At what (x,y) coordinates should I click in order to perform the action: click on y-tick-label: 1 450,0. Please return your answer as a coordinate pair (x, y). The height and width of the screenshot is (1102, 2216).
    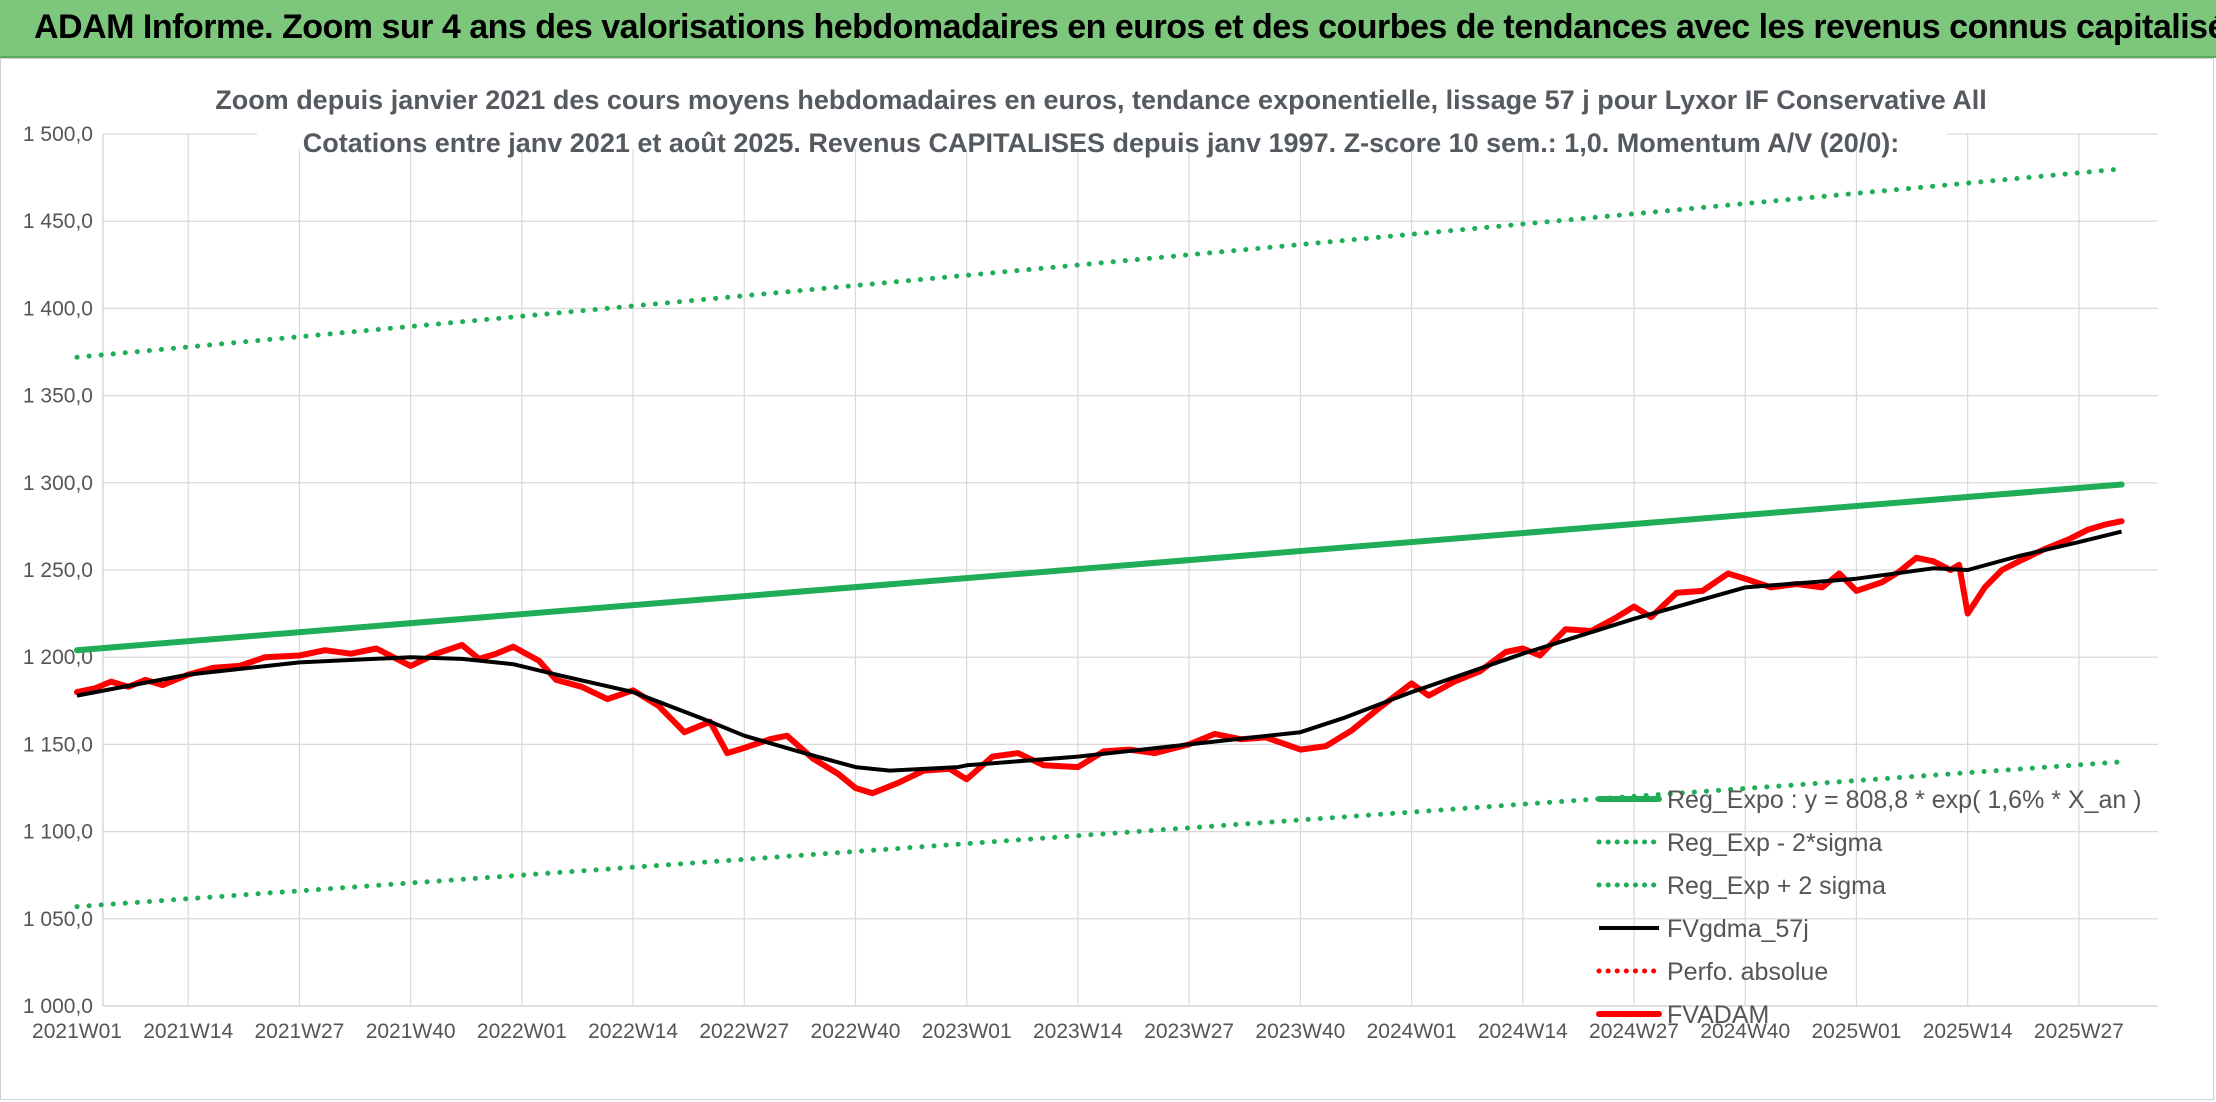
    Looking at the image, I should click on (58, 221).